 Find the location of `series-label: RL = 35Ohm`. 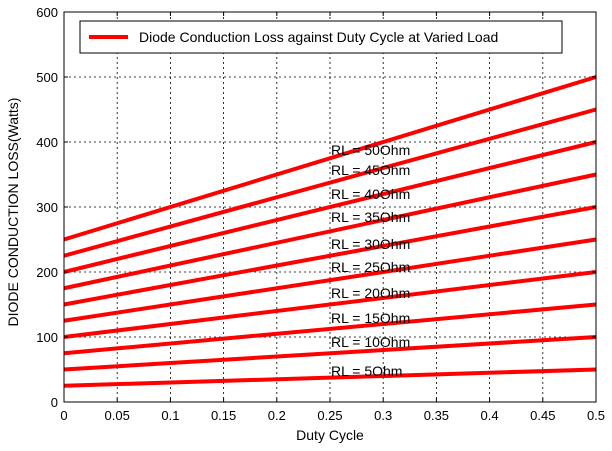

series-label: RL = 35Ohm is located at coordinates (370, 217).